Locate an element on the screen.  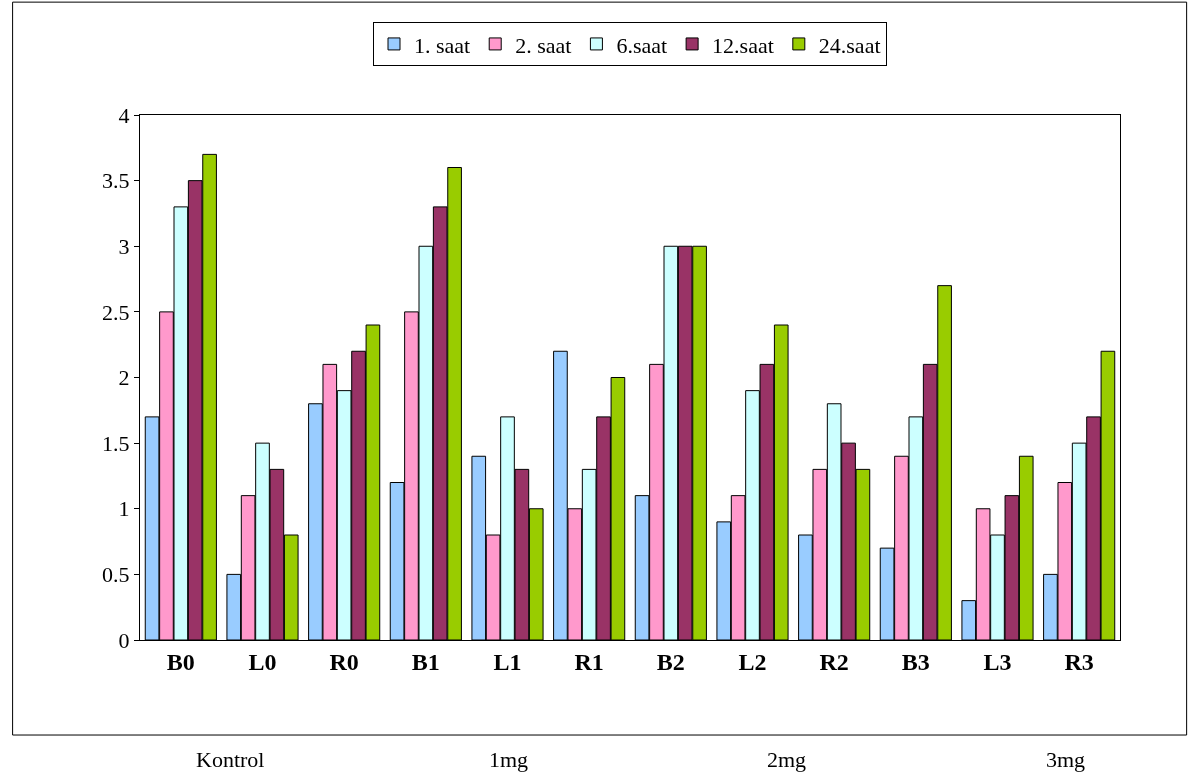
x-tick-label: L2 is located at coordinates (752, 661).